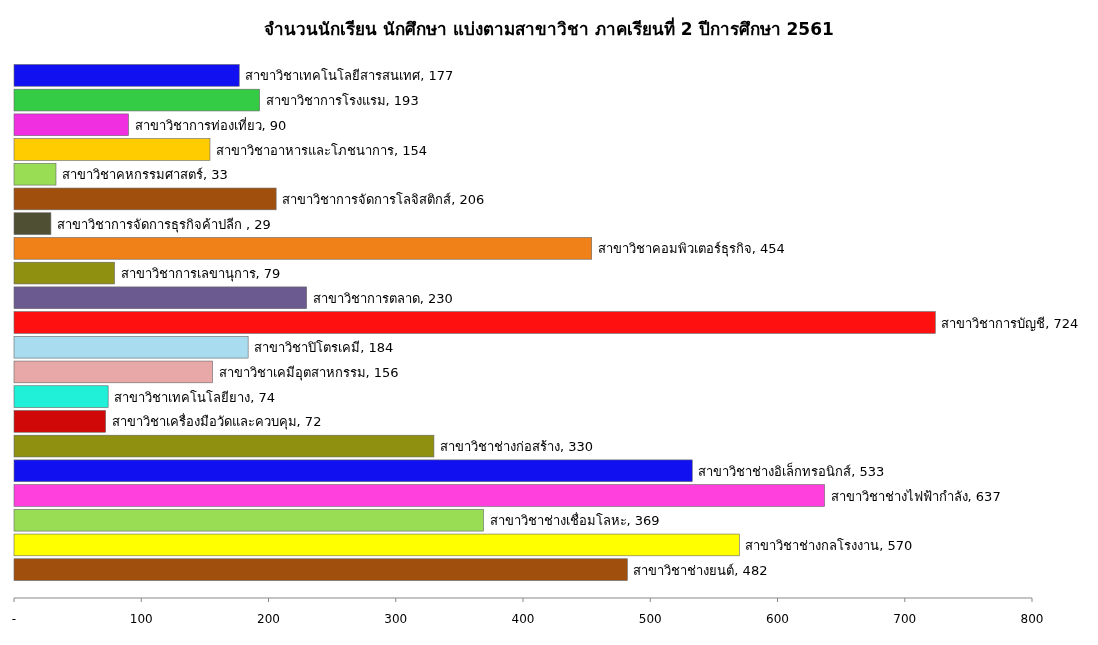  What do you see at coordinates (1010, 323) in the screenshot?
I see `data-label: สาขาวิชาการบัญชี, 724` at bounding box center [1010, 323].